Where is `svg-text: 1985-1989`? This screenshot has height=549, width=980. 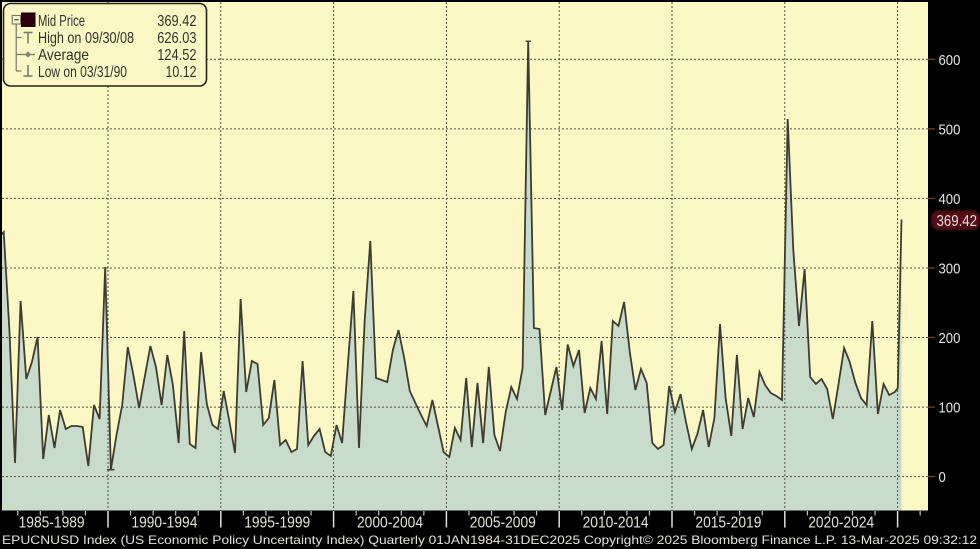
svg-text: 1985-1989 is located at coordinates (52, 523).